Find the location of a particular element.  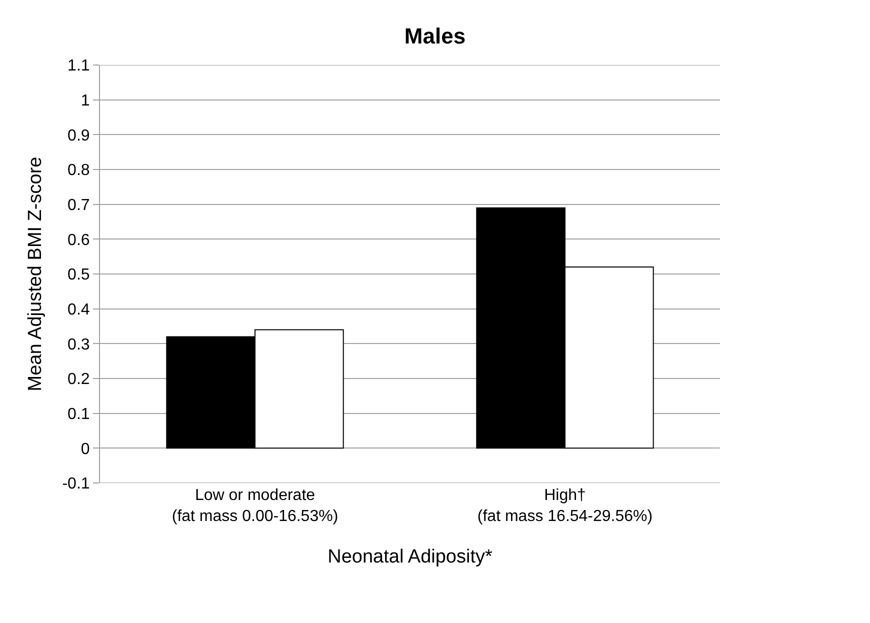

y-tick-label: 0.5 is located at coordinates (79, 275).